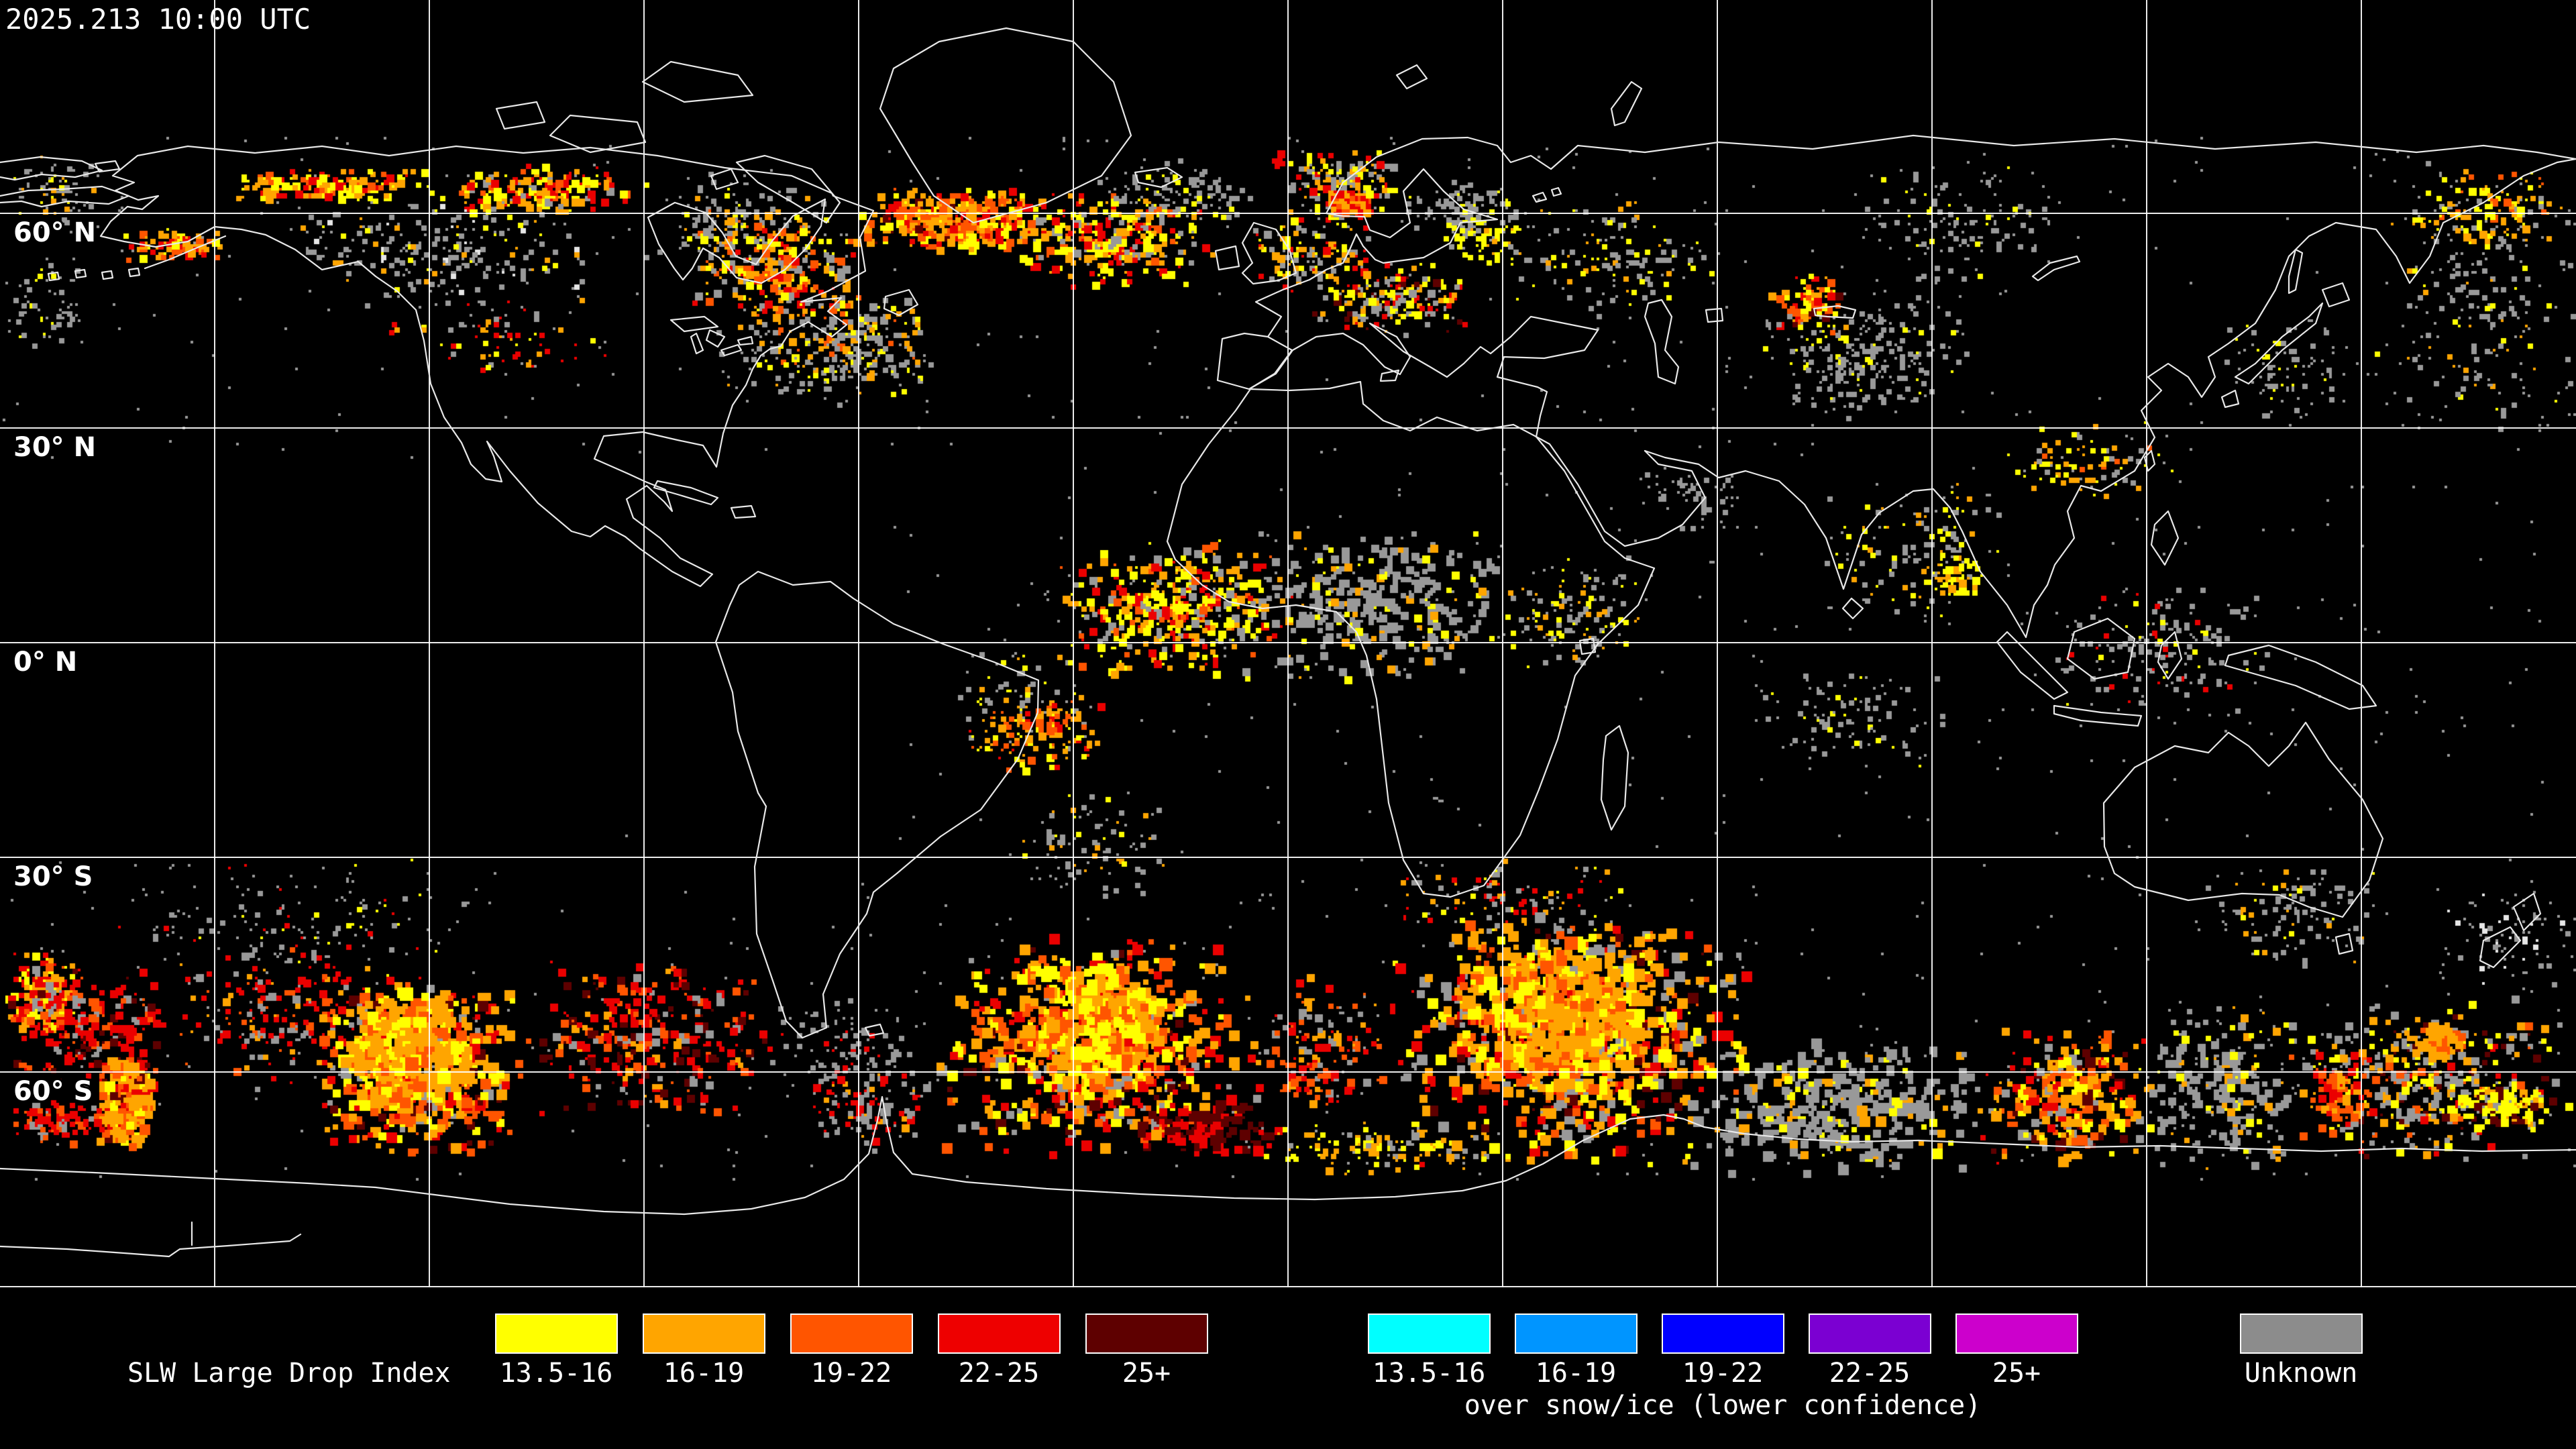 This screenshot has width=2576, height=1449. What do you see at coordinates (1576, 1333) in the screenshot?
I see `snowice-range-16-19-swatch` at bounding box center [1576, 1333].